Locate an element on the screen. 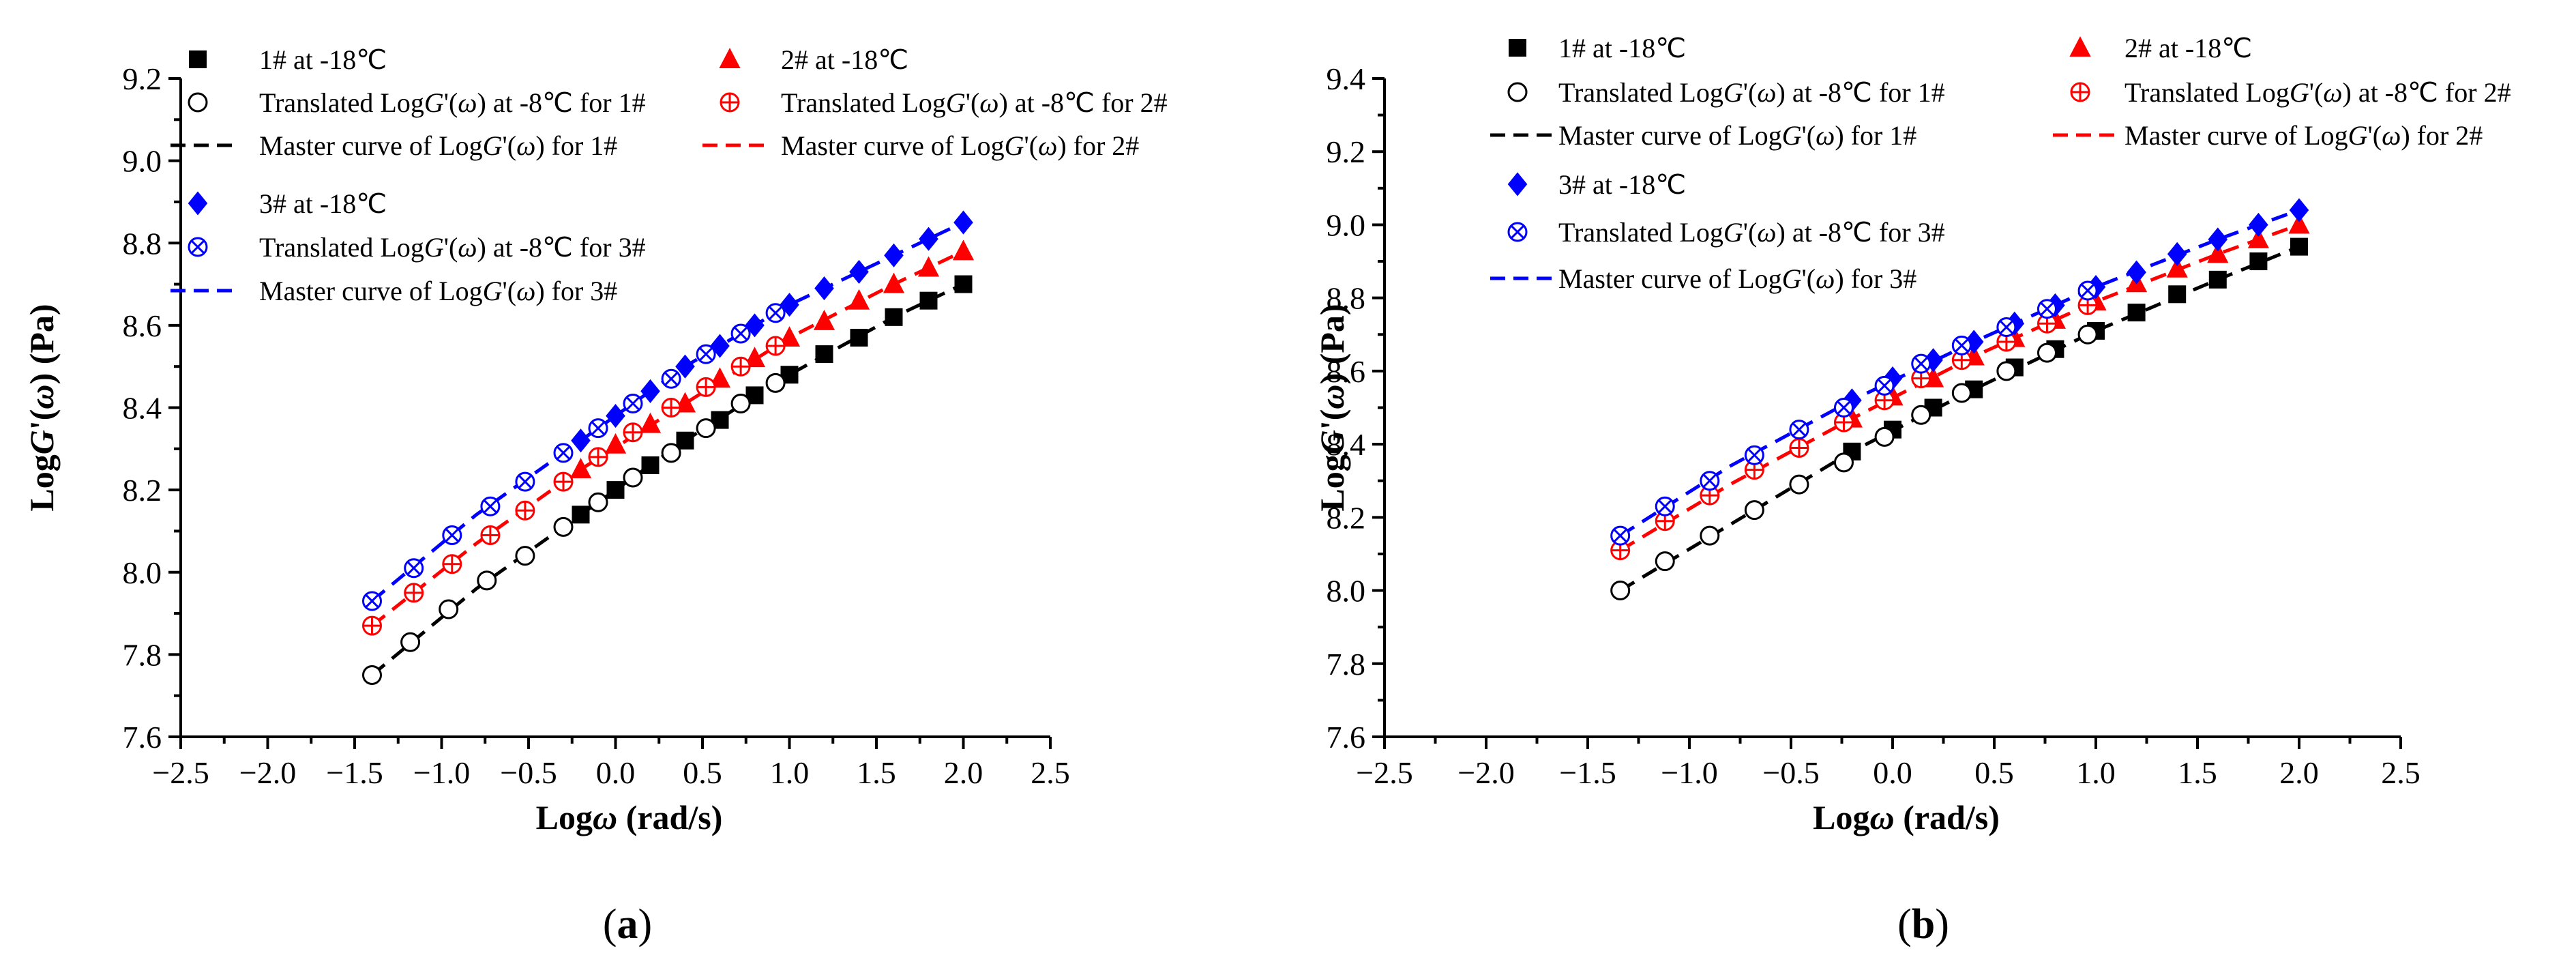 This screenshot has width=2576, height=964. x-axis-title: Logω (rad/s) is located at coordinates (1906, 817).